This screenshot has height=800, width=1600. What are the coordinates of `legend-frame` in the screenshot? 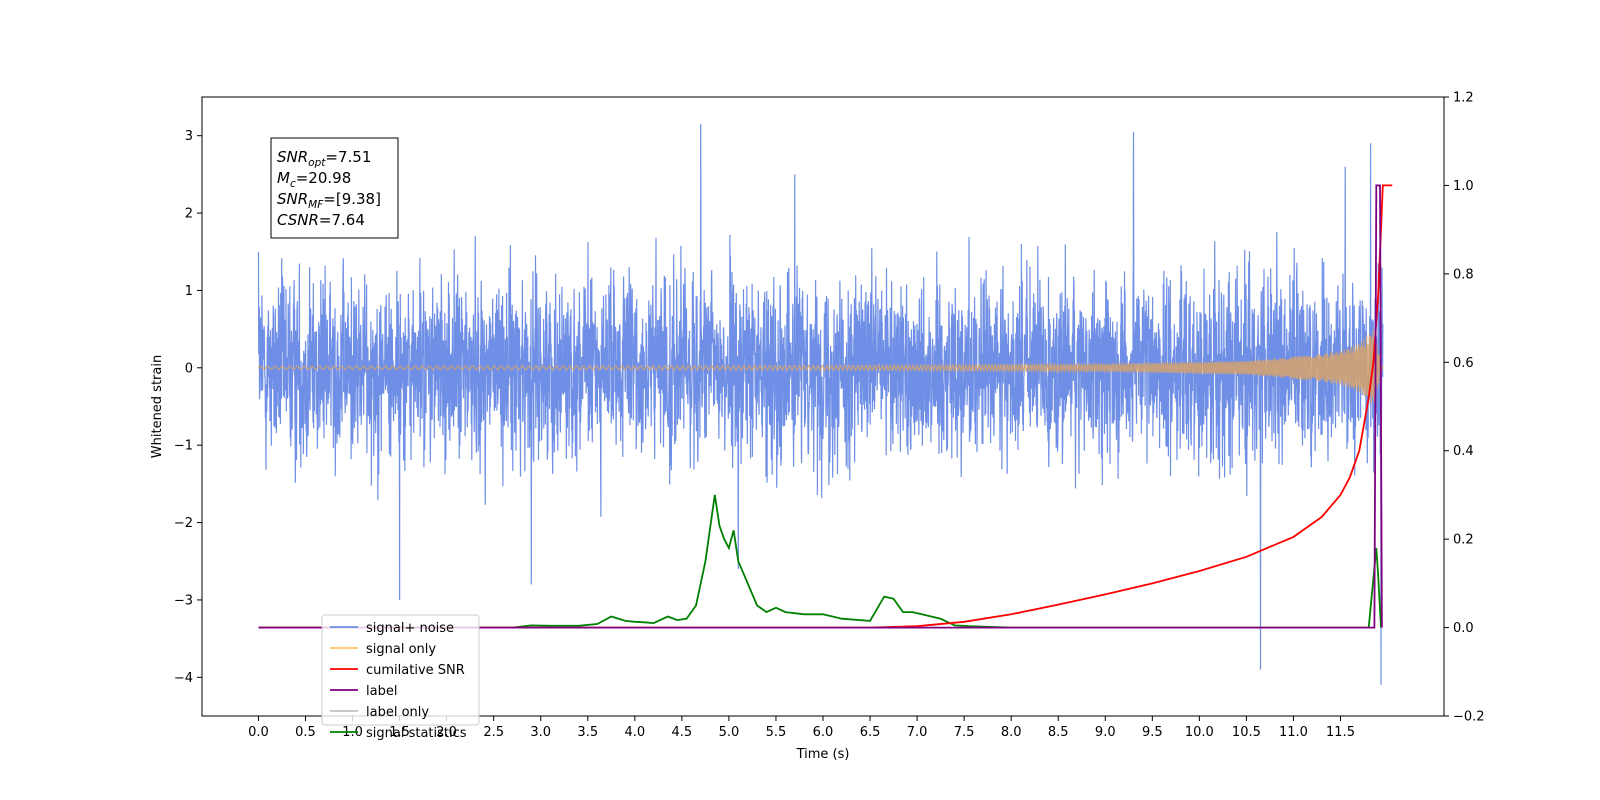 It's located at (400, 670).